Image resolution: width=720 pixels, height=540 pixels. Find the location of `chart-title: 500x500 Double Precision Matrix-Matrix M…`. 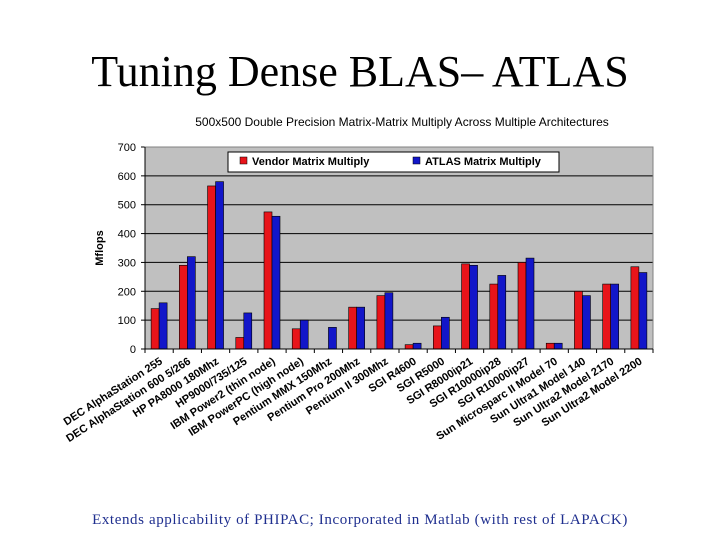

chart-title: 500x500 Double Precision Matrix-Matrix M… is located at coordinates (402, 122).